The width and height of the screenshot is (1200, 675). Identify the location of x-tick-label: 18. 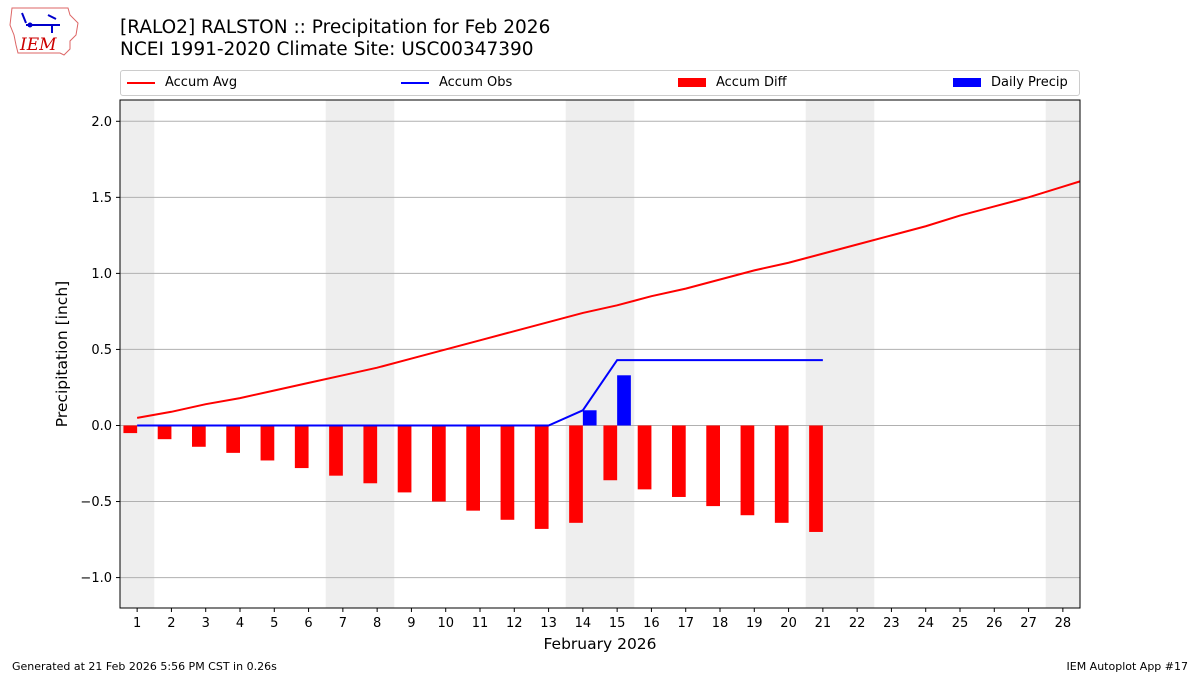
(720, 623).